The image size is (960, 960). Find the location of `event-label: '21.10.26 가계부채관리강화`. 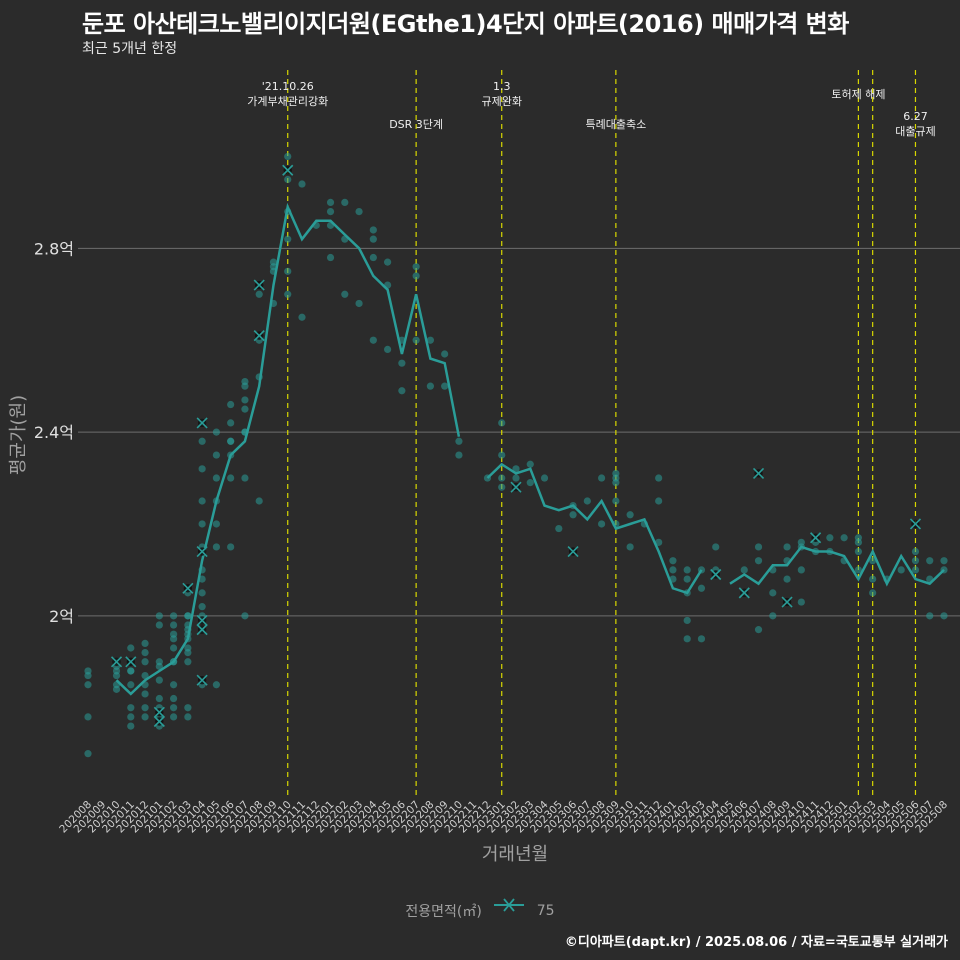

event-label: '21.10.26 가계부채관리강화 is located at coordinates (287, 94).